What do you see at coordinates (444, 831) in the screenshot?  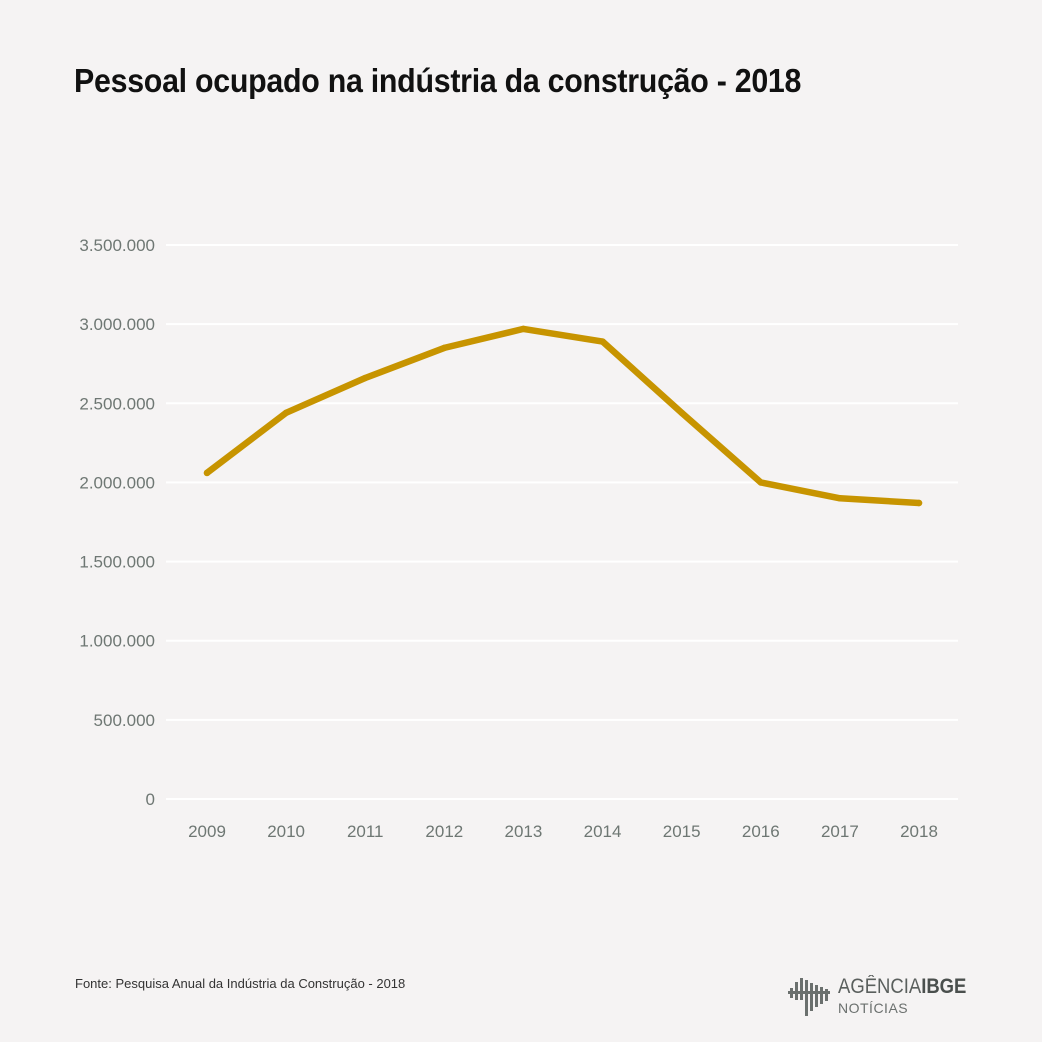 I see `x-tick-label: 2012` at bounding box center [444, 831].